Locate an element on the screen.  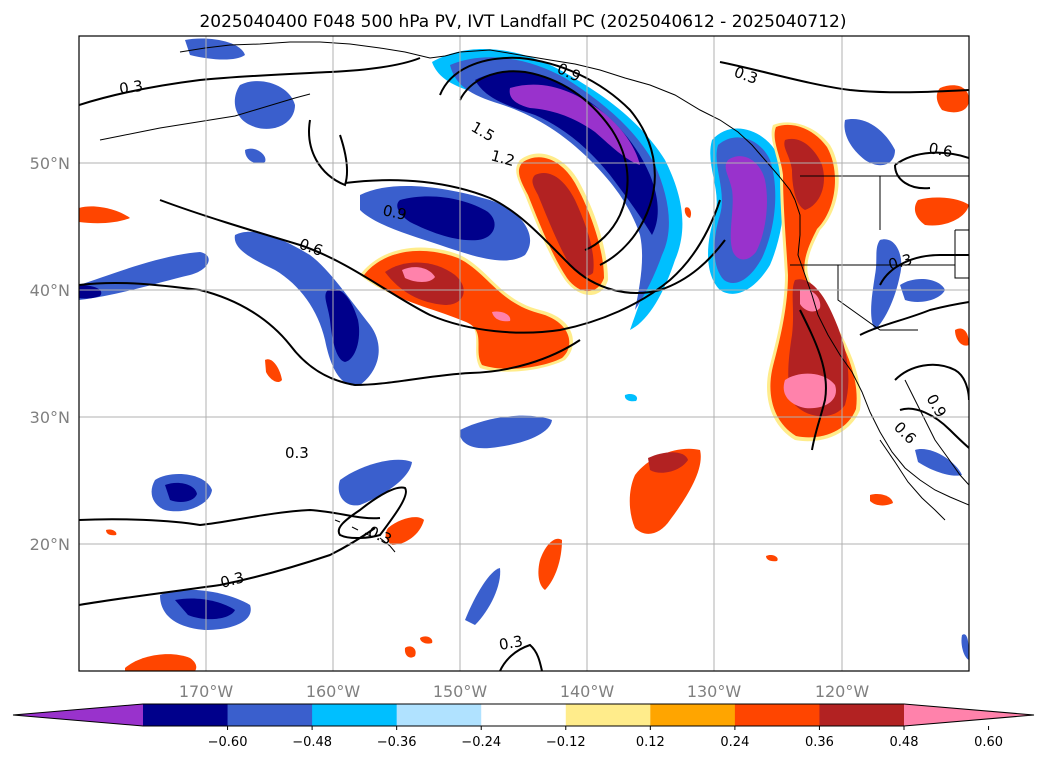
hawaii is located at coordinates (365, 536).